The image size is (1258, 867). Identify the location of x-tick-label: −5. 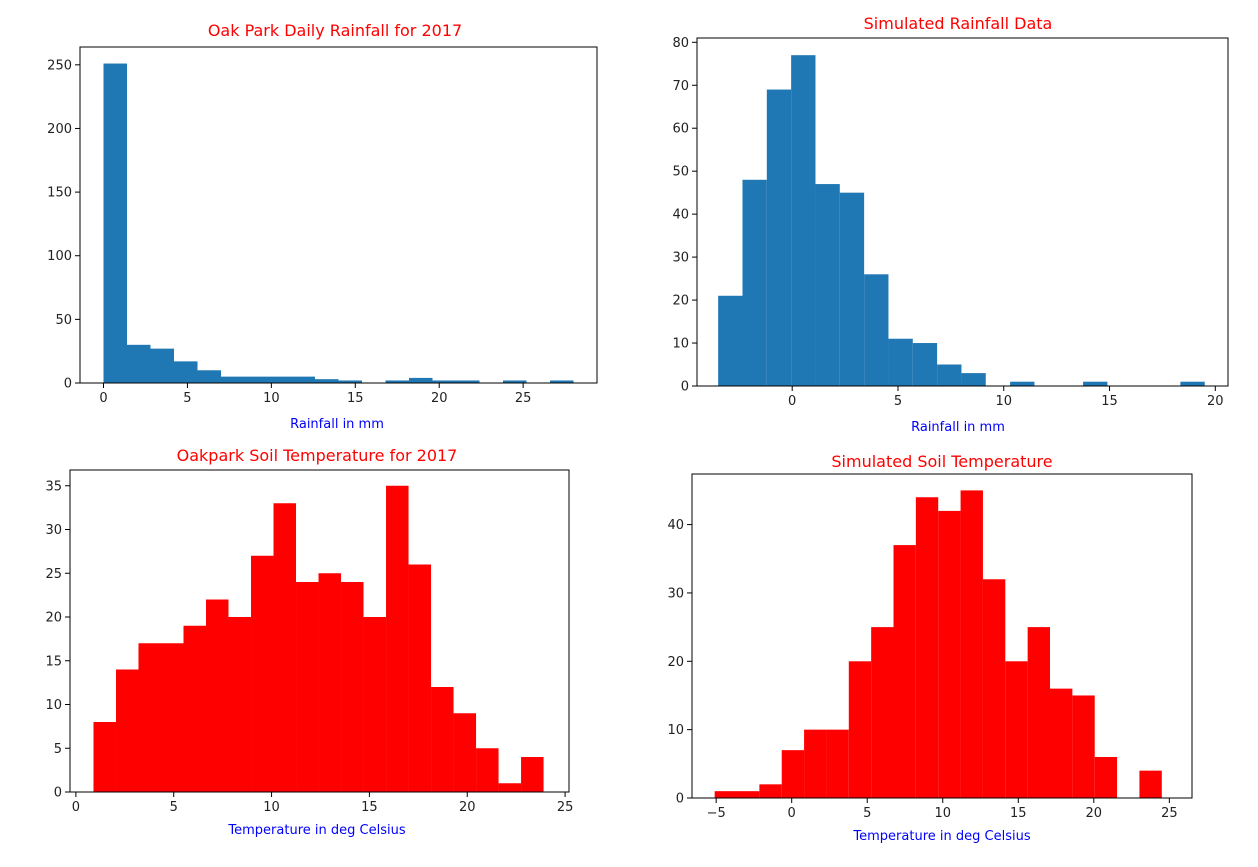
(716, 813).